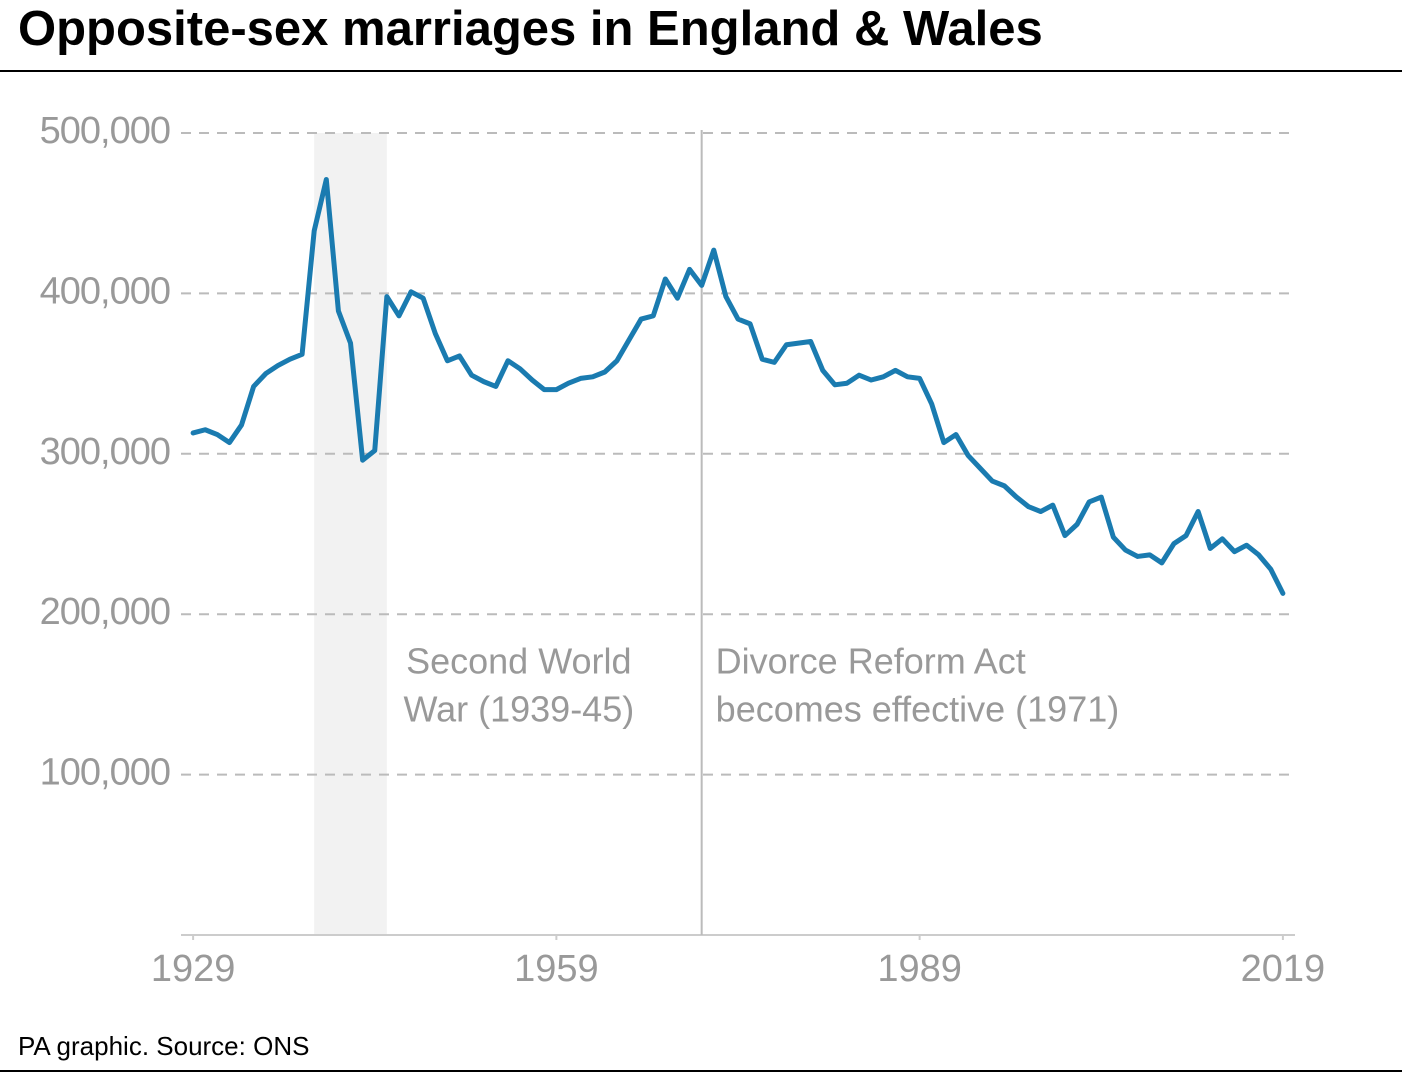 This screenshot has height=1074, width=1402. What do you see at coordinates (105, 612) in the screenshot?
I see `y-tick-label: 200,000` at bounding box center [105, 612].